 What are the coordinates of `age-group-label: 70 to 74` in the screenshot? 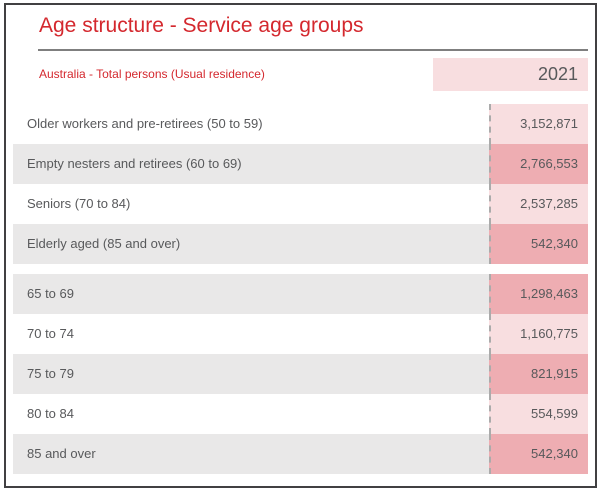 It's located at (251, 334).